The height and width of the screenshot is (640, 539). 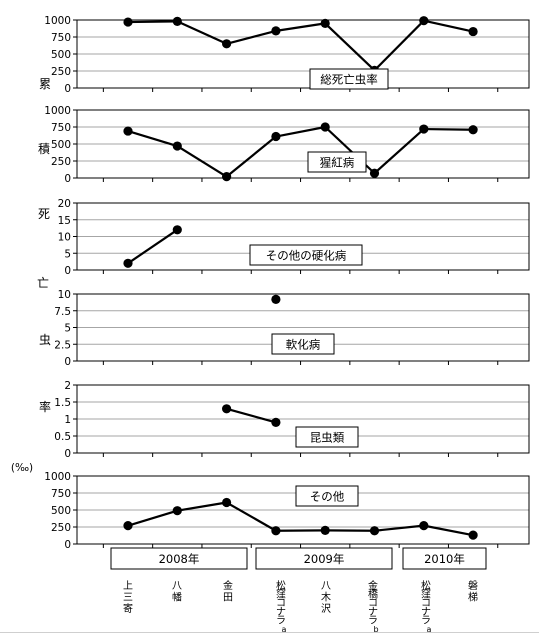 What do you see at coordinates (473, 597) in the screenshot?
I see `site-label-char: 梯` at bounding box center [473, 597].